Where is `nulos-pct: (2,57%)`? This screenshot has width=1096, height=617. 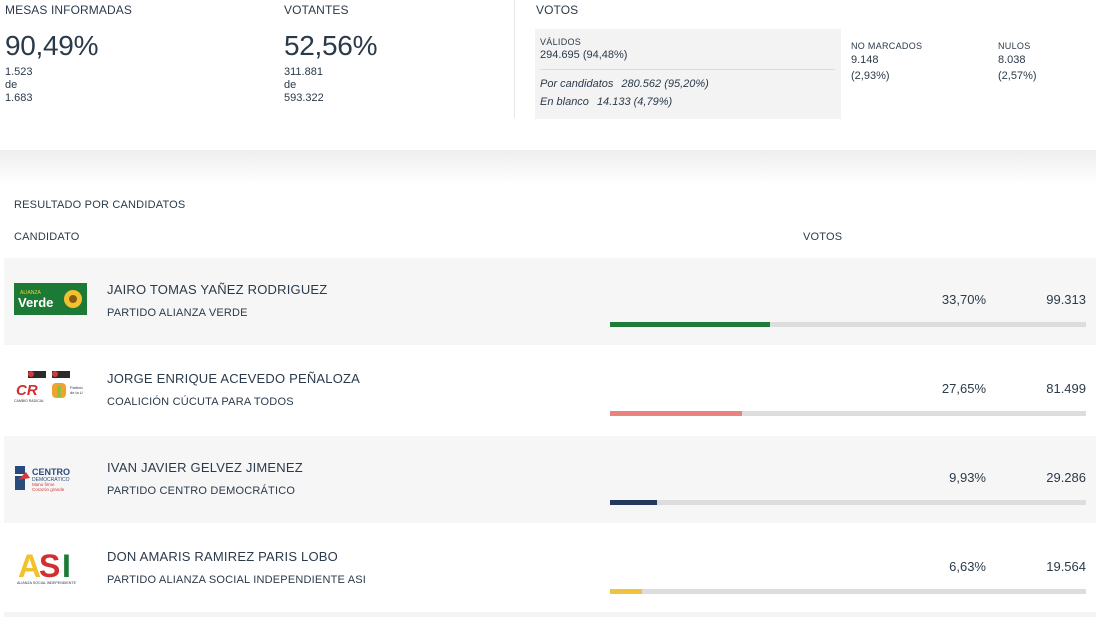 nulos-pct: (2,57%) is located at coordinates (1017, 76).